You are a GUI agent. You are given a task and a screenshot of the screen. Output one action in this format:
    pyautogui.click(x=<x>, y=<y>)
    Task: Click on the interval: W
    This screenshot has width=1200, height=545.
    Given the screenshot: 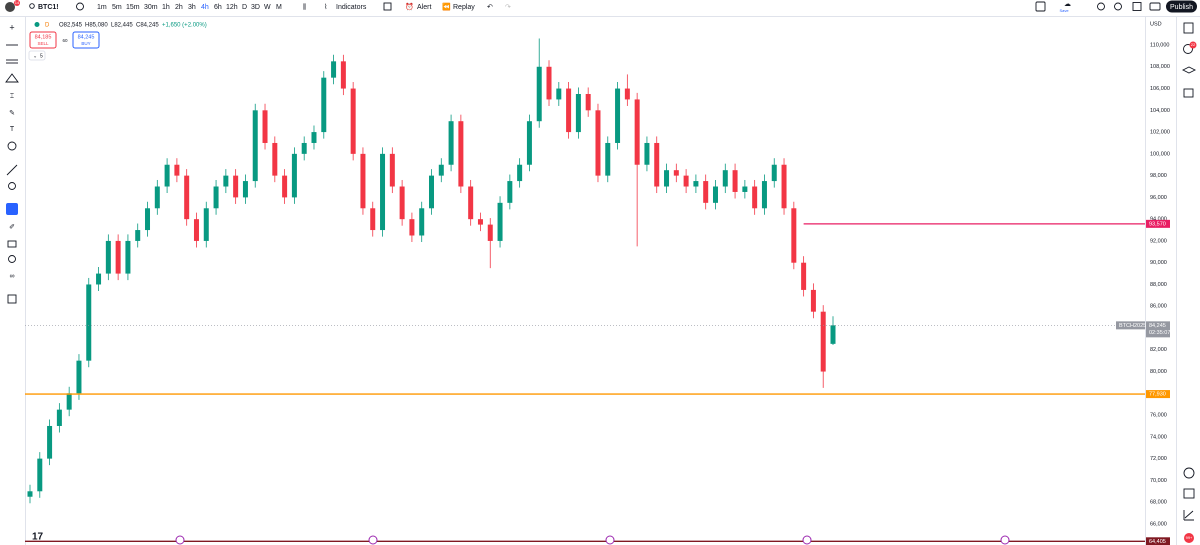 What is the action you would take?
    pyautogui.click(x=267, y=7)
    